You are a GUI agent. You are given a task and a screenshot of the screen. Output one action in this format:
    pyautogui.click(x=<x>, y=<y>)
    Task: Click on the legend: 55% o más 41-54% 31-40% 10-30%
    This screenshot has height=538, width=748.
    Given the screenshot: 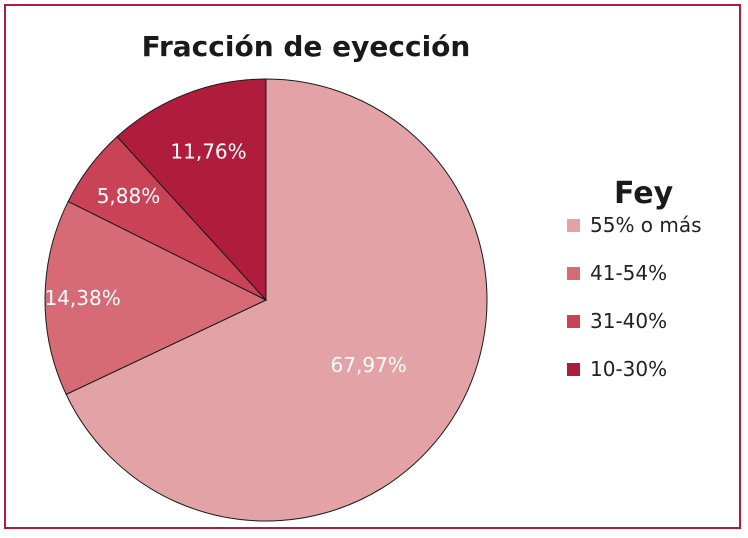 What is the action you would take?
    pyautogui.click(x=634, y=297)
    